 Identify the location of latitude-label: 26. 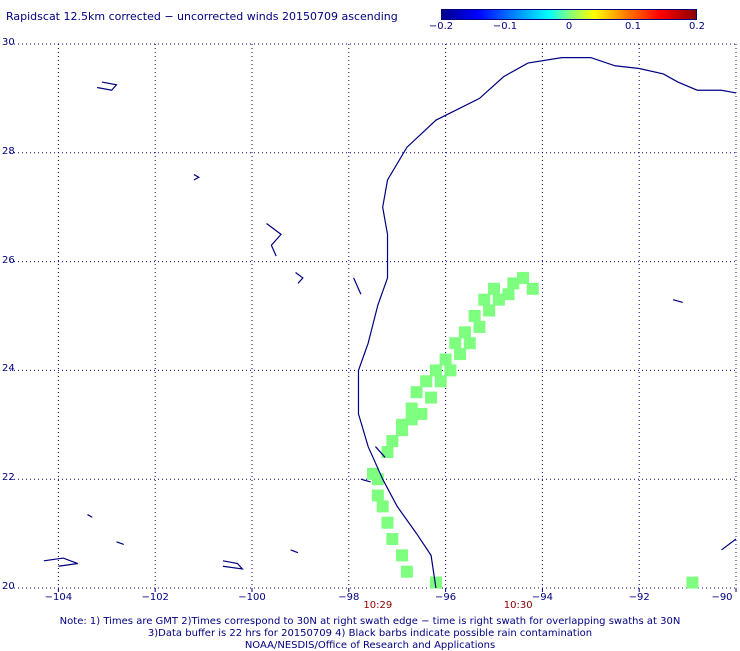
(8, 260).